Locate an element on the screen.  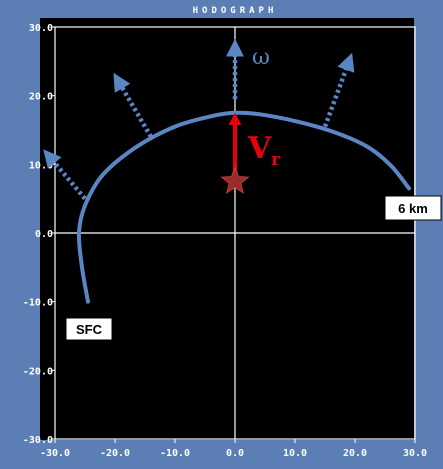
top-label-box: 6 km is located at coordinates (413, 208).